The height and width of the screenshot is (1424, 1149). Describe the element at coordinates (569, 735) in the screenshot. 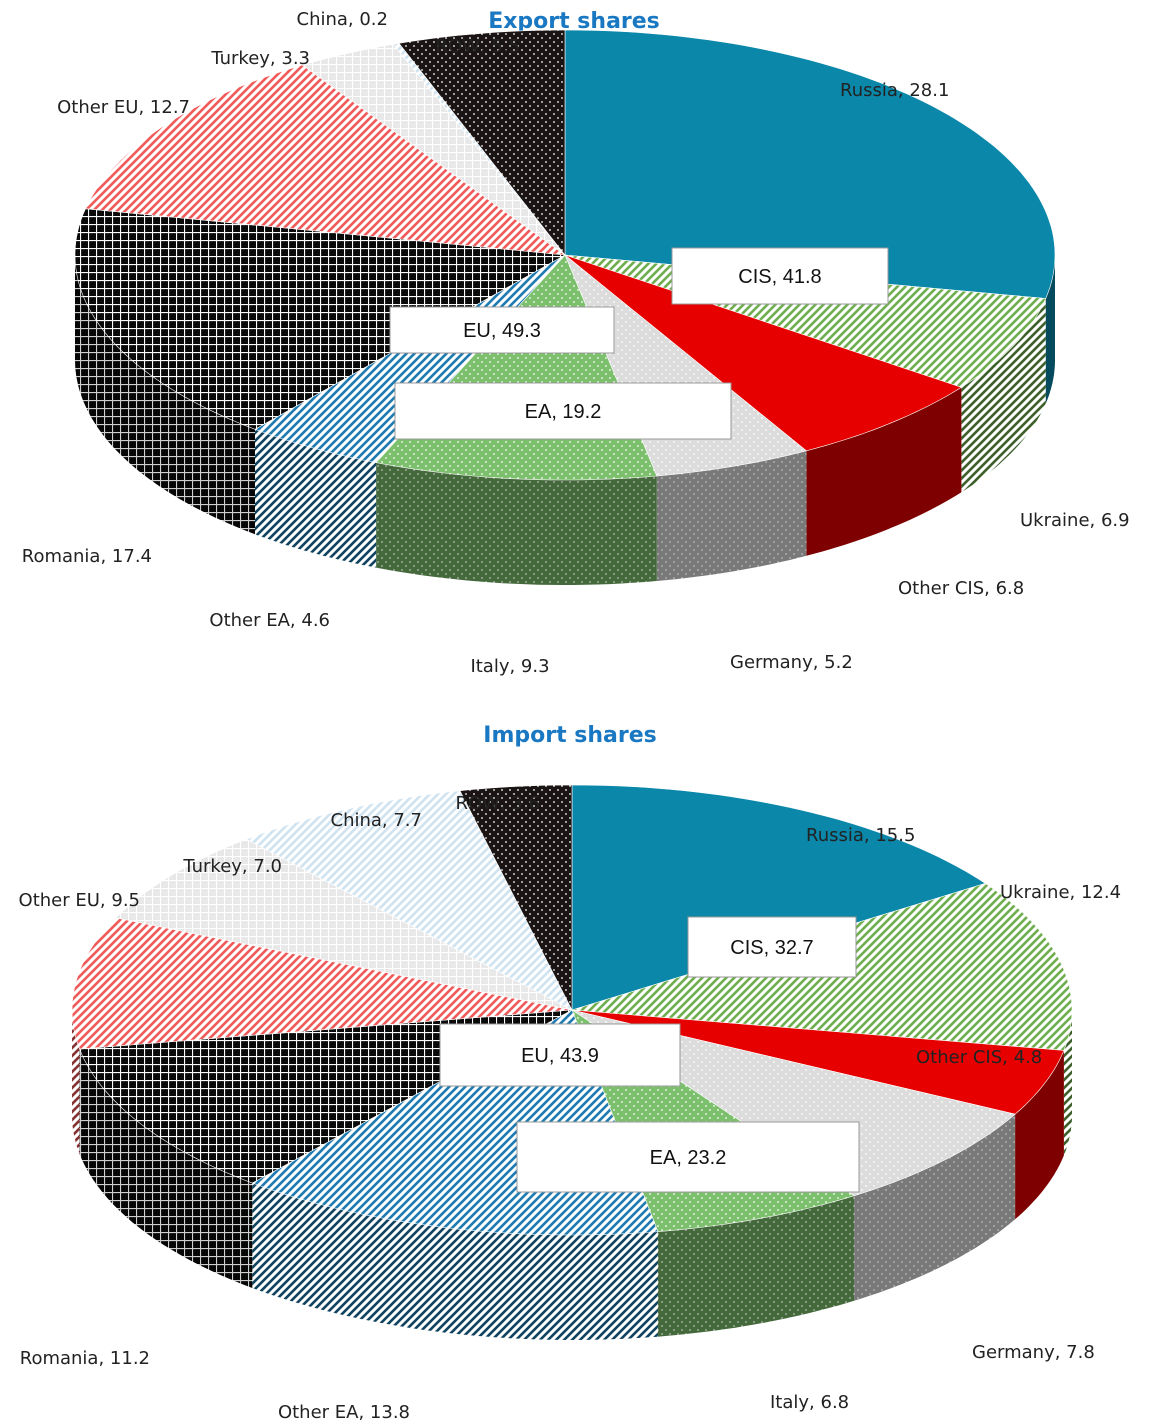

I see `import-chart-title: Import shares` at that location.